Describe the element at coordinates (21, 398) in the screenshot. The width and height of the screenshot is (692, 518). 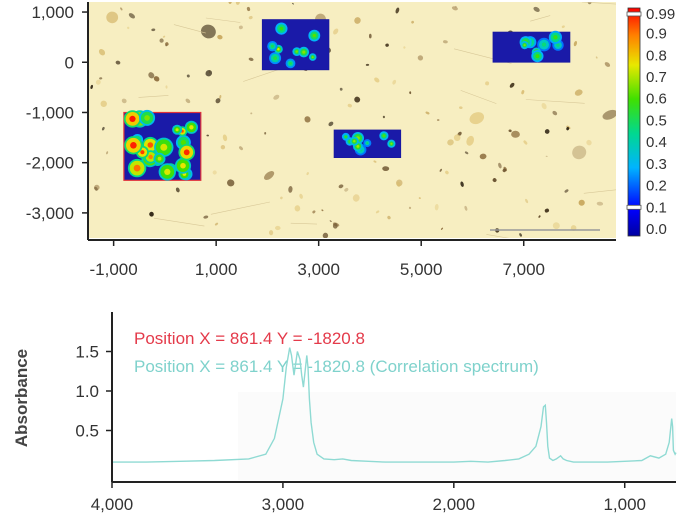
I see `y-axis-title: Absorbance` at that location.